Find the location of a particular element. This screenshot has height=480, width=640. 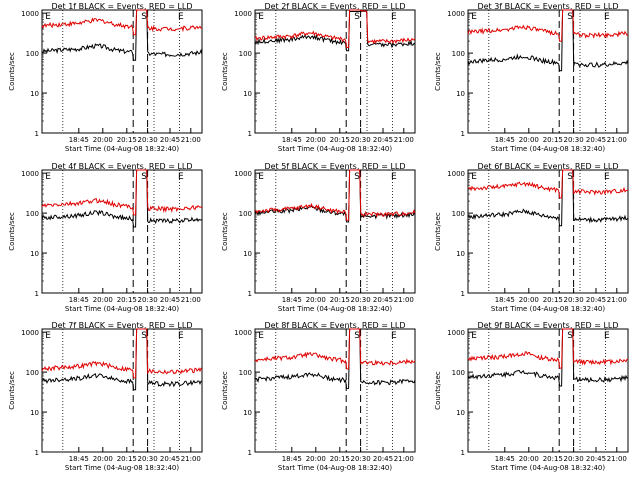

panel-title: Det 1f BLACK = Events, RED = LLD is located at coordinates (121, 6).